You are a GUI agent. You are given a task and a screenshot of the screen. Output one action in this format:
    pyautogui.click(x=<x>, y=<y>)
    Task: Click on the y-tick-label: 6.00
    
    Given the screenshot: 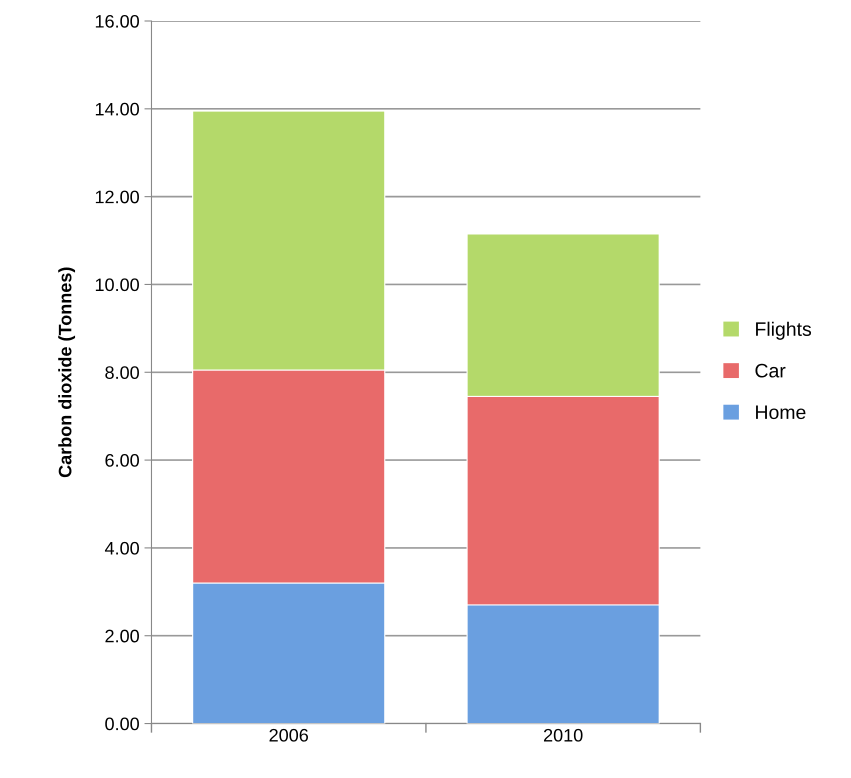 What is the action you would take?
    pyautogui.click(x=122, y=460)
    